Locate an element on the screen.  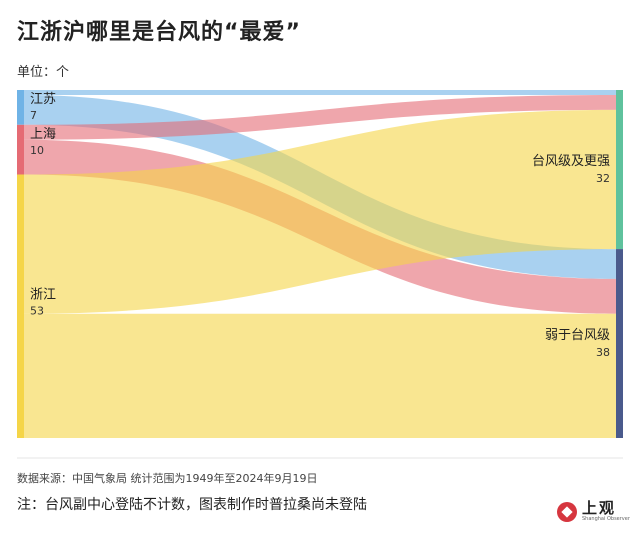
node-label-strong: 台风级及更强 is located at coordinates (571, 161).